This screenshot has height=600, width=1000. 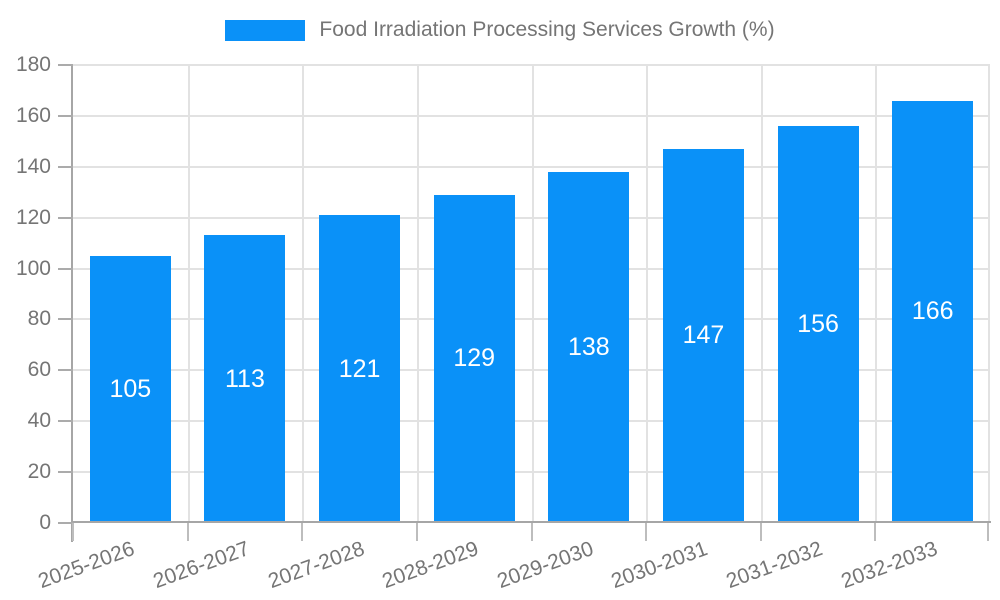 What do you see at coordinates (33, 166) in the screenshot?
I see `y-axis-tick-label: 140` at bounding box center [33, 166].